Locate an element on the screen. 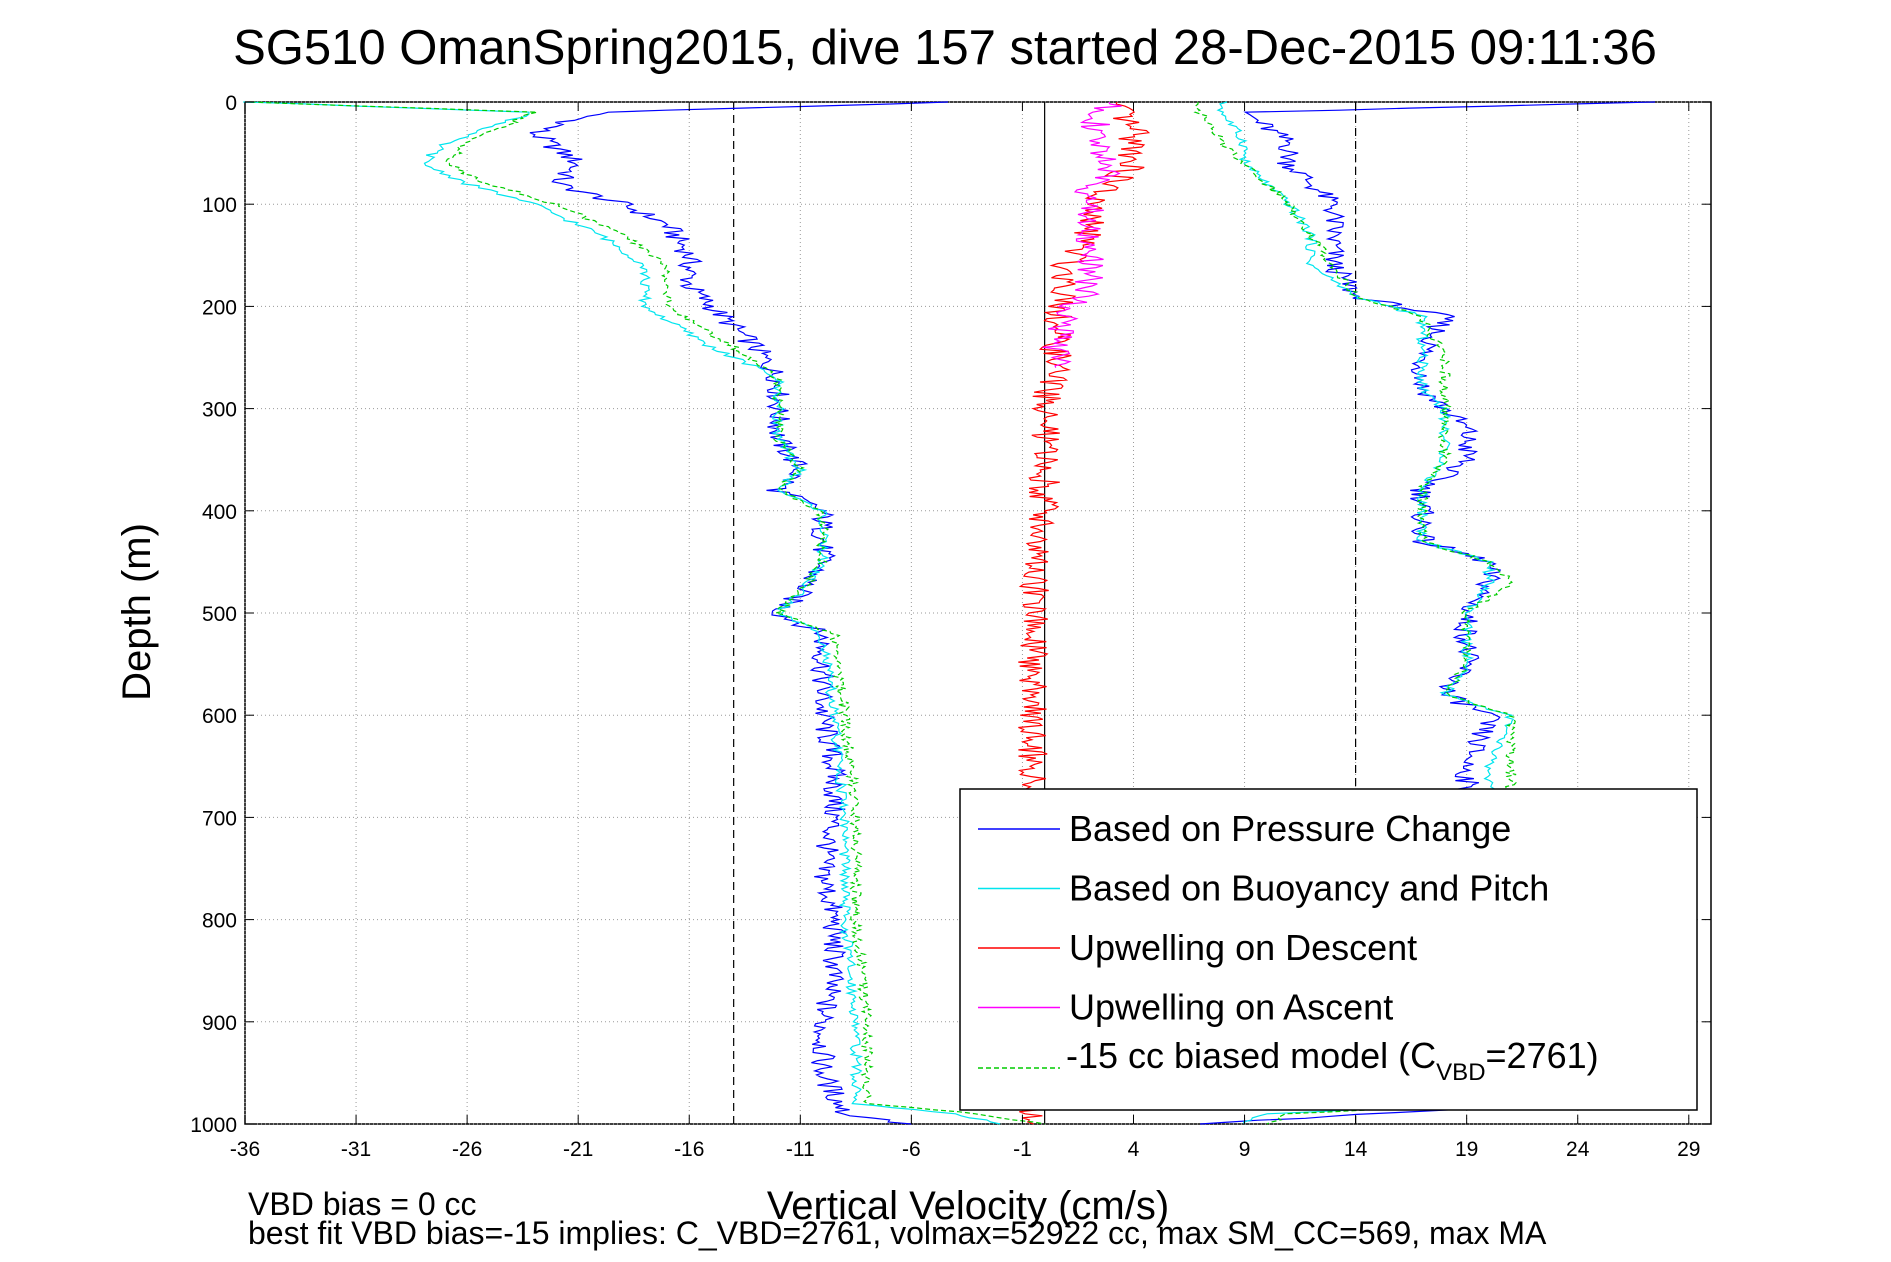 This screenshot has width=1891, height=1262. x-tick-label: -11 is located at coordinates (800, 1149).